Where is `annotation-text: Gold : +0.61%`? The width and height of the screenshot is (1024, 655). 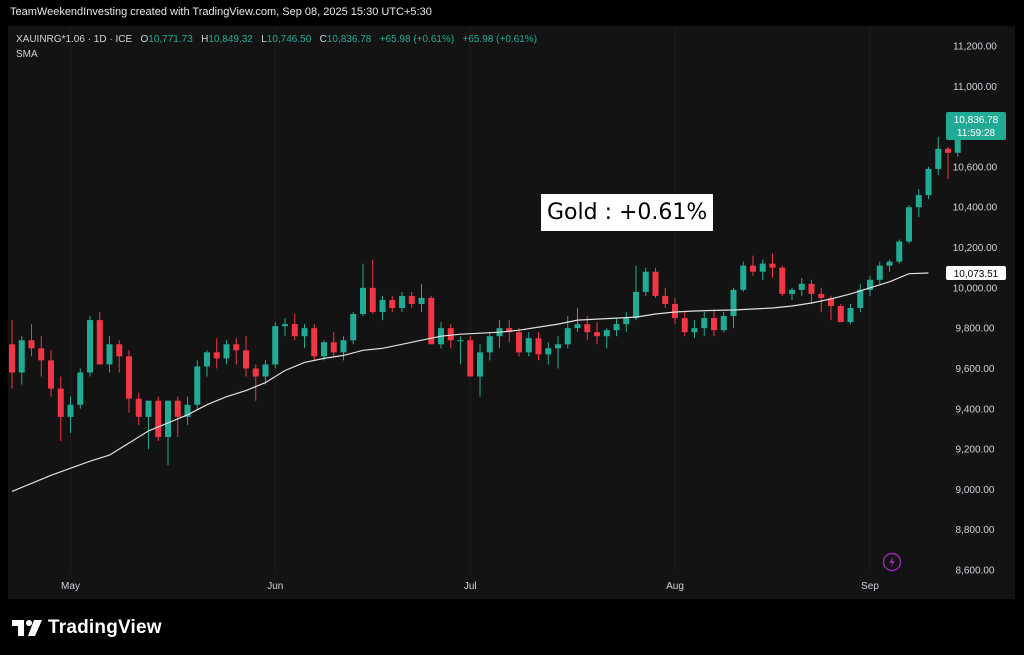 annotation-text: Gold : +0.61% is located at coordinates (627, 212).